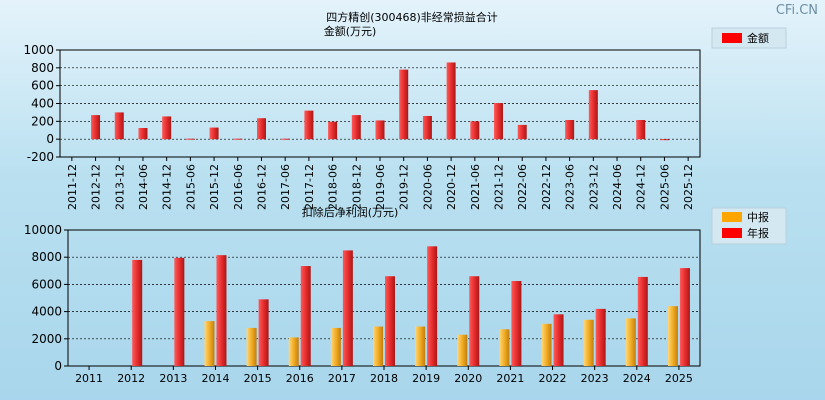 The width and height of the screenshot is (825, 400). I want to click on y-tick-label: 1000, so click(38, 50).